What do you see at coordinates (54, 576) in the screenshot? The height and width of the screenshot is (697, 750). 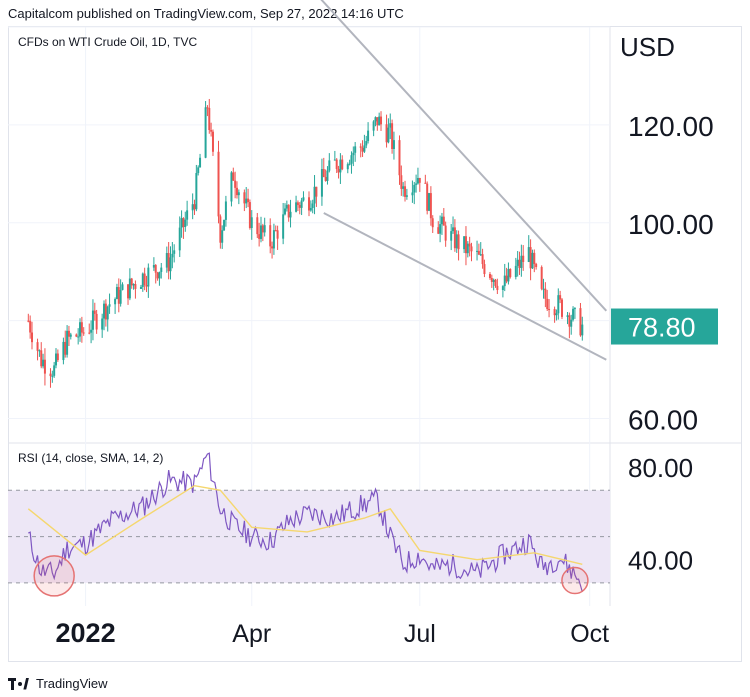 I see `oversold-circle` at bounding box center [54, 576].